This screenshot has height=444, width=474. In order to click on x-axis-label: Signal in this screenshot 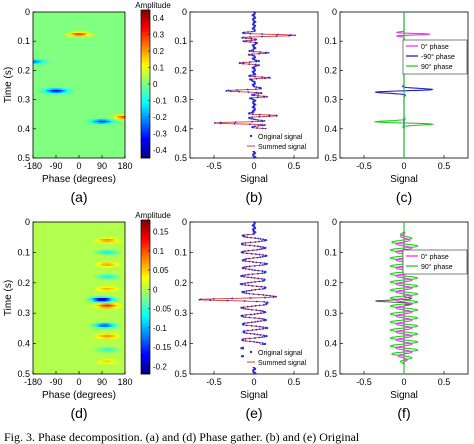, I will do `click(254, 179)`.